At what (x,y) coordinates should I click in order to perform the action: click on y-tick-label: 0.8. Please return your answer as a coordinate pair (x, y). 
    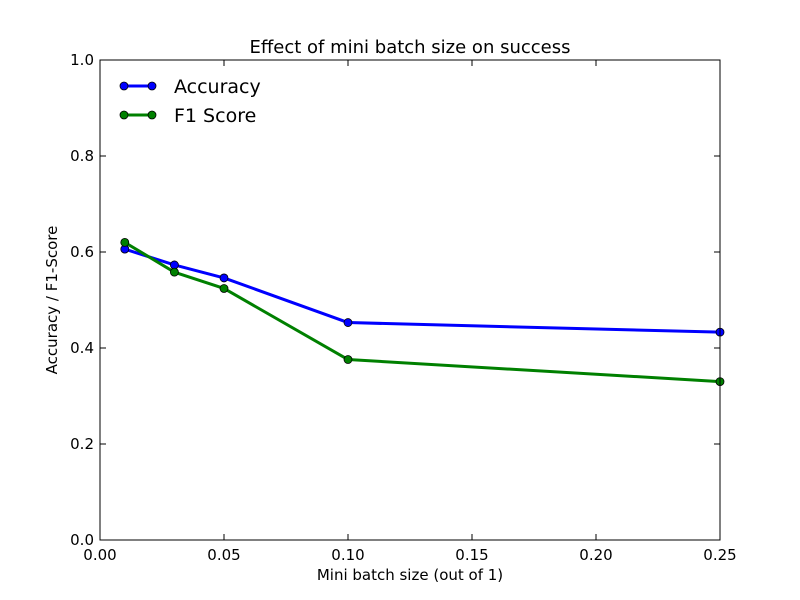
    Looking at the image, I should click on (82, 156).